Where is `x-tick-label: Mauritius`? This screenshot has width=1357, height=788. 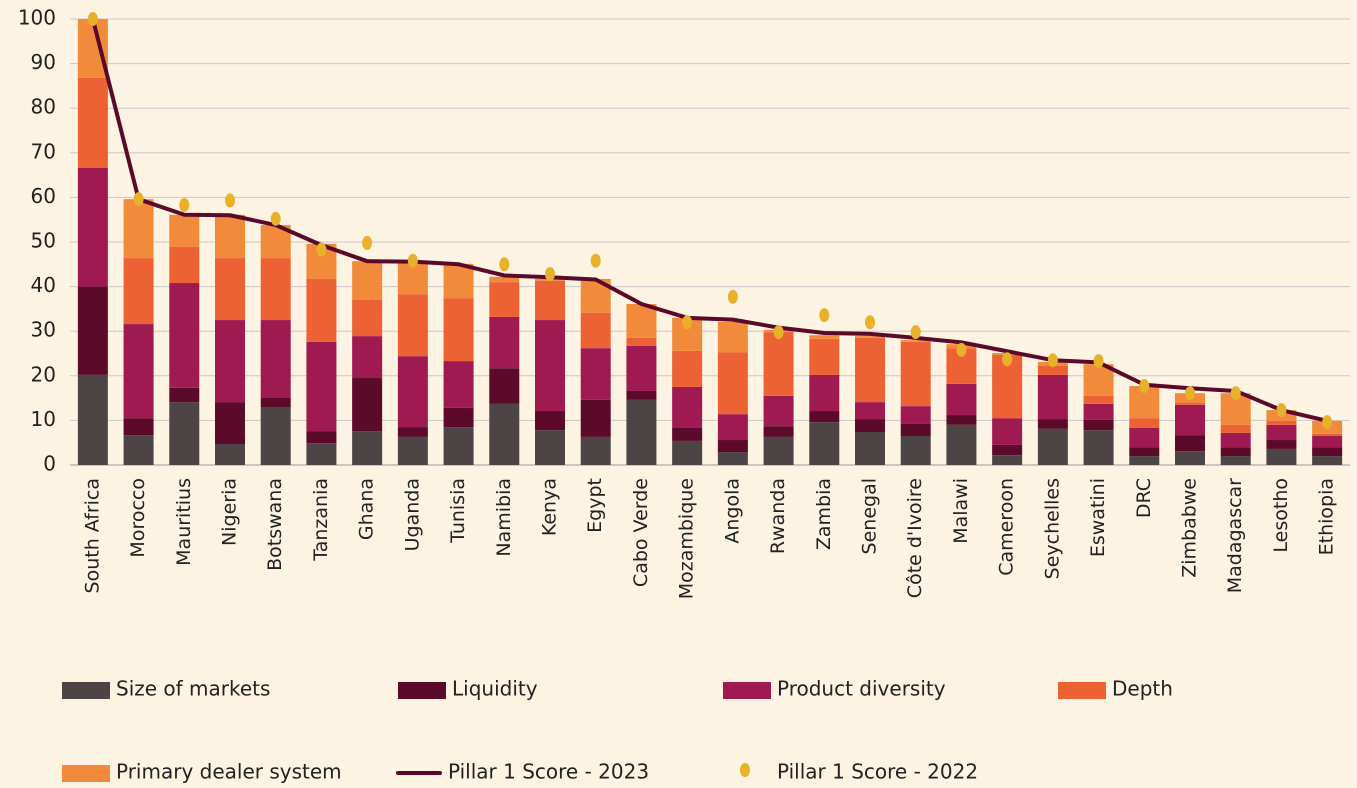 x-tick-label: Mauritius is located at coordinates (184, 522).